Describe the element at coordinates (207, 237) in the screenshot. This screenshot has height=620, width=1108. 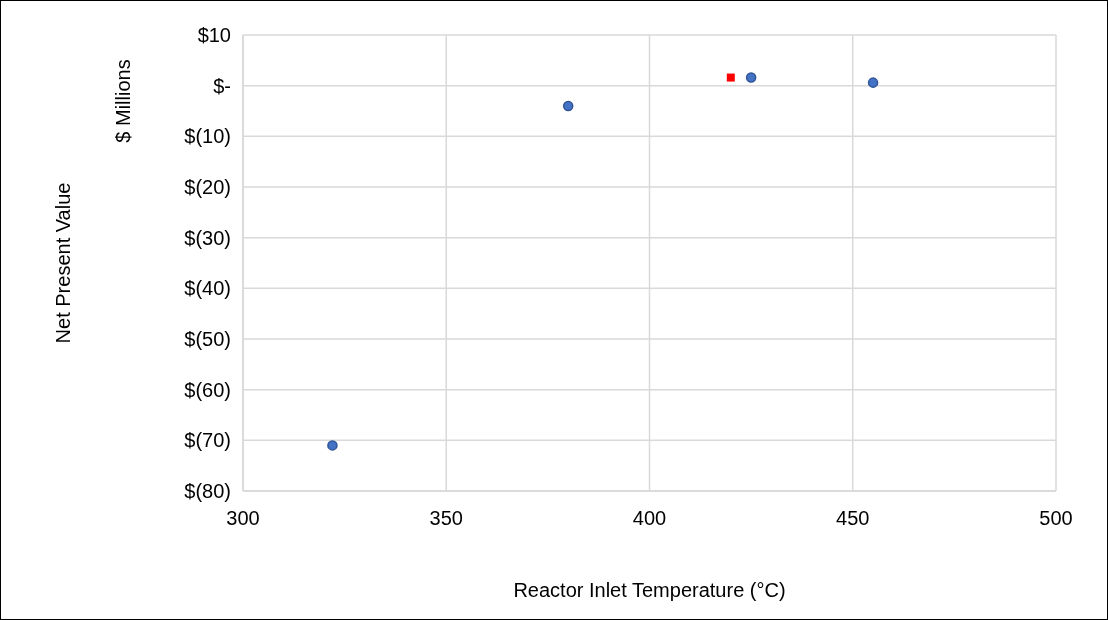
I see `y-tick-label: $(30)` at that location.